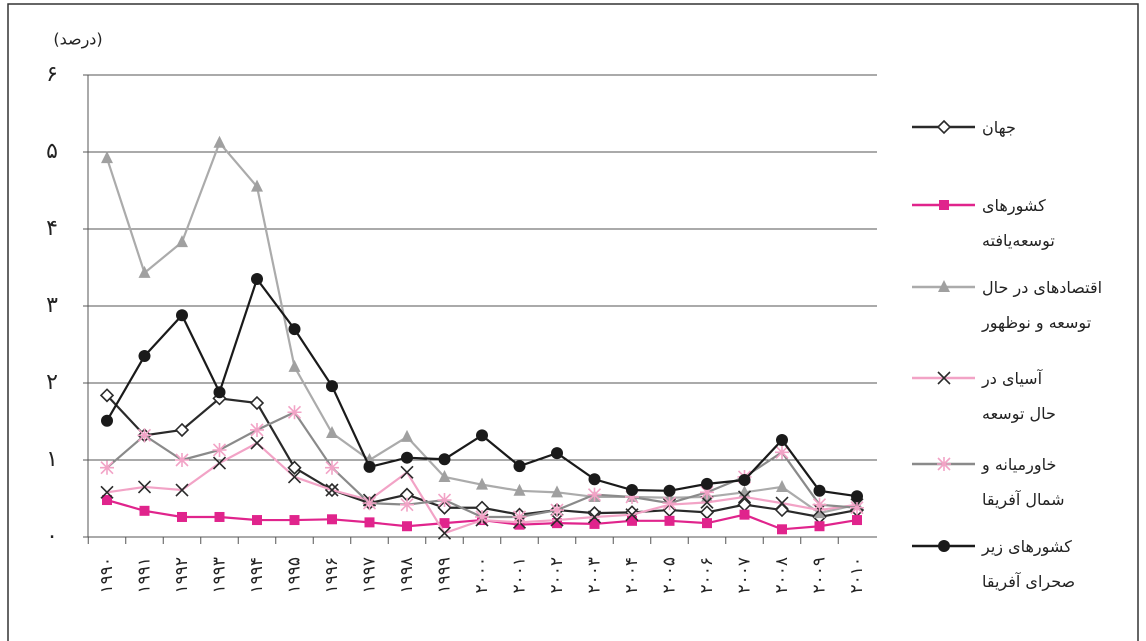 The height and width of the screenshot is (641, 1146). I want to click on x-tick-label: ۲۰۰۹, so click(820, 575).